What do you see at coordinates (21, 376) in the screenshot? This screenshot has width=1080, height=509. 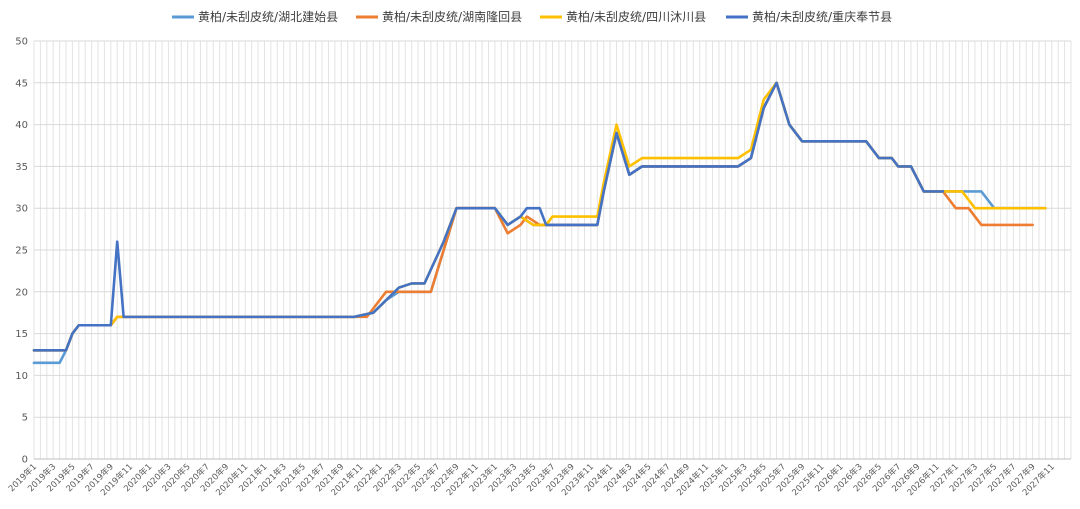 I see `y-tick-label: 10` at bounding box center [21, 376].